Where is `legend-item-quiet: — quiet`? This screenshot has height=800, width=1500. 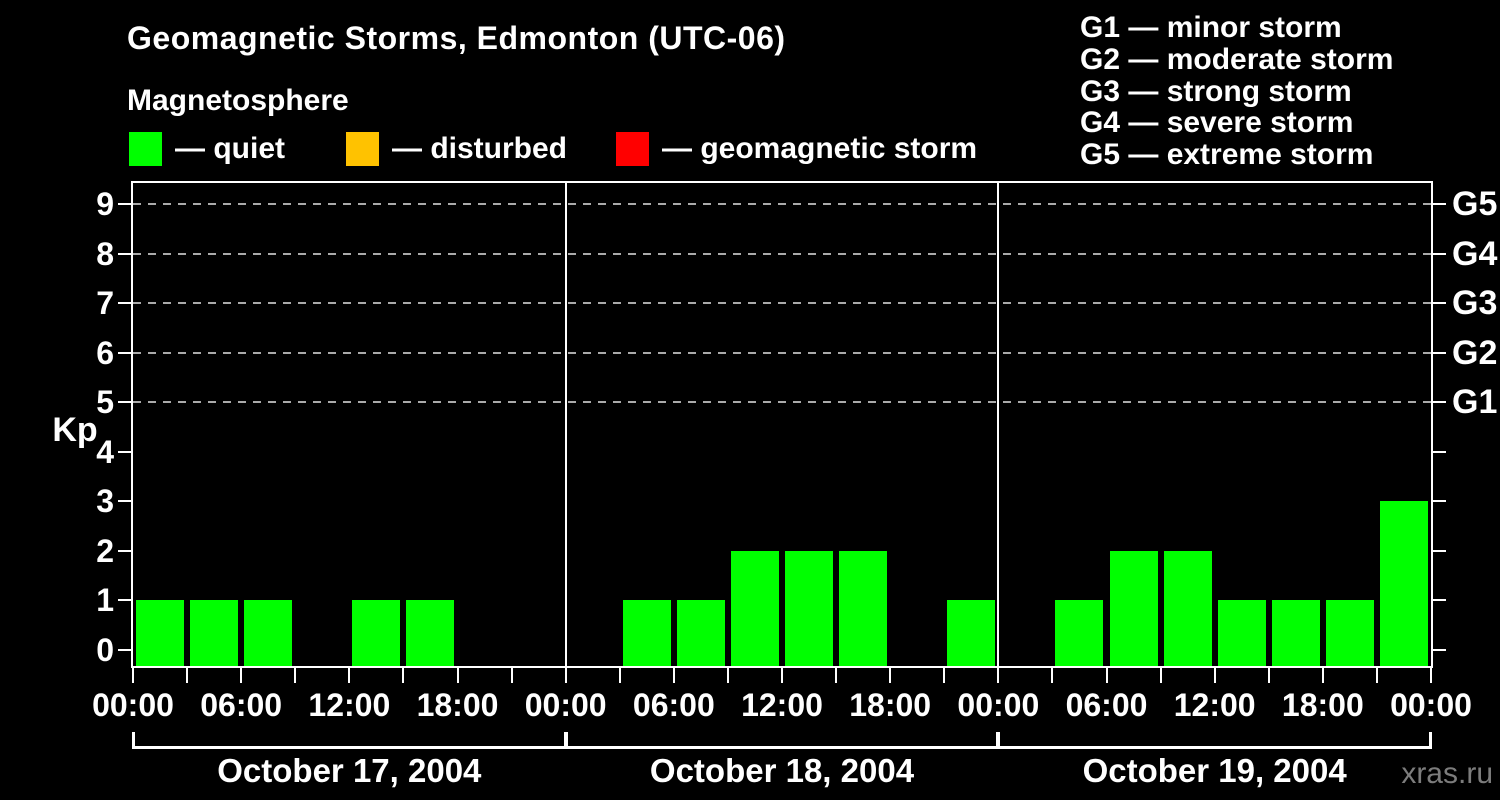 legend-item-quiet: — quiet is located at coordinates (207, 149).